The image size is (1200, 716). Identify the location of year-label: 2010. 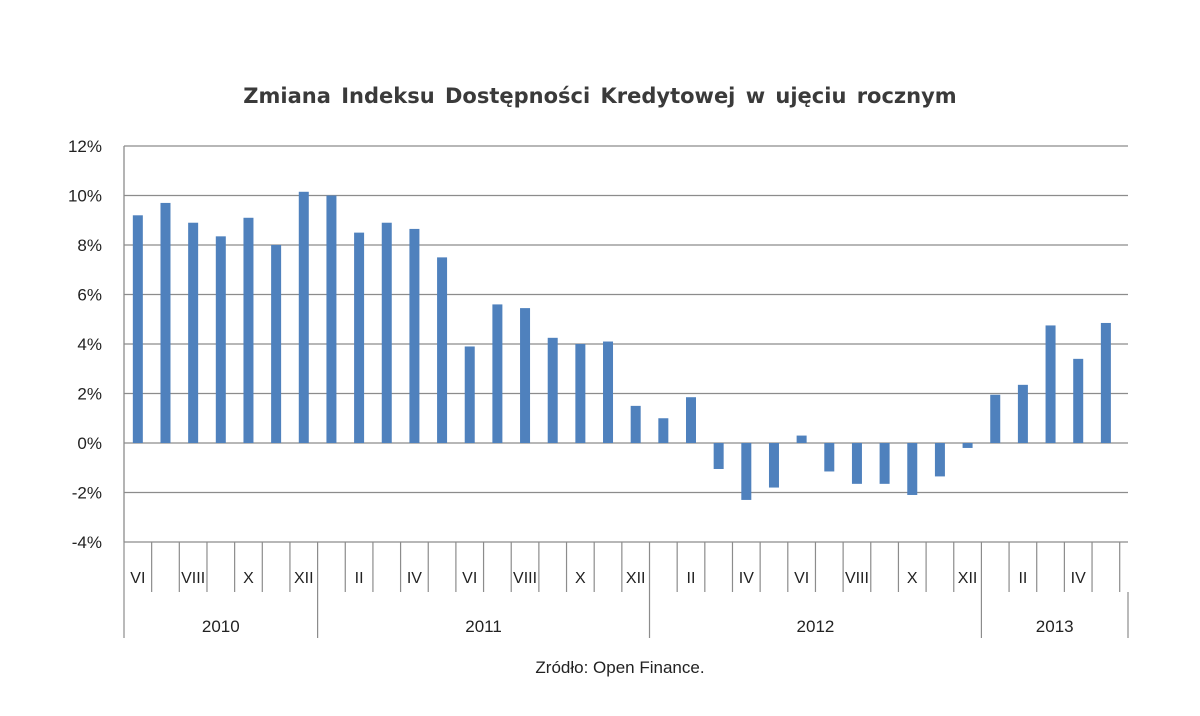
(221, 626).